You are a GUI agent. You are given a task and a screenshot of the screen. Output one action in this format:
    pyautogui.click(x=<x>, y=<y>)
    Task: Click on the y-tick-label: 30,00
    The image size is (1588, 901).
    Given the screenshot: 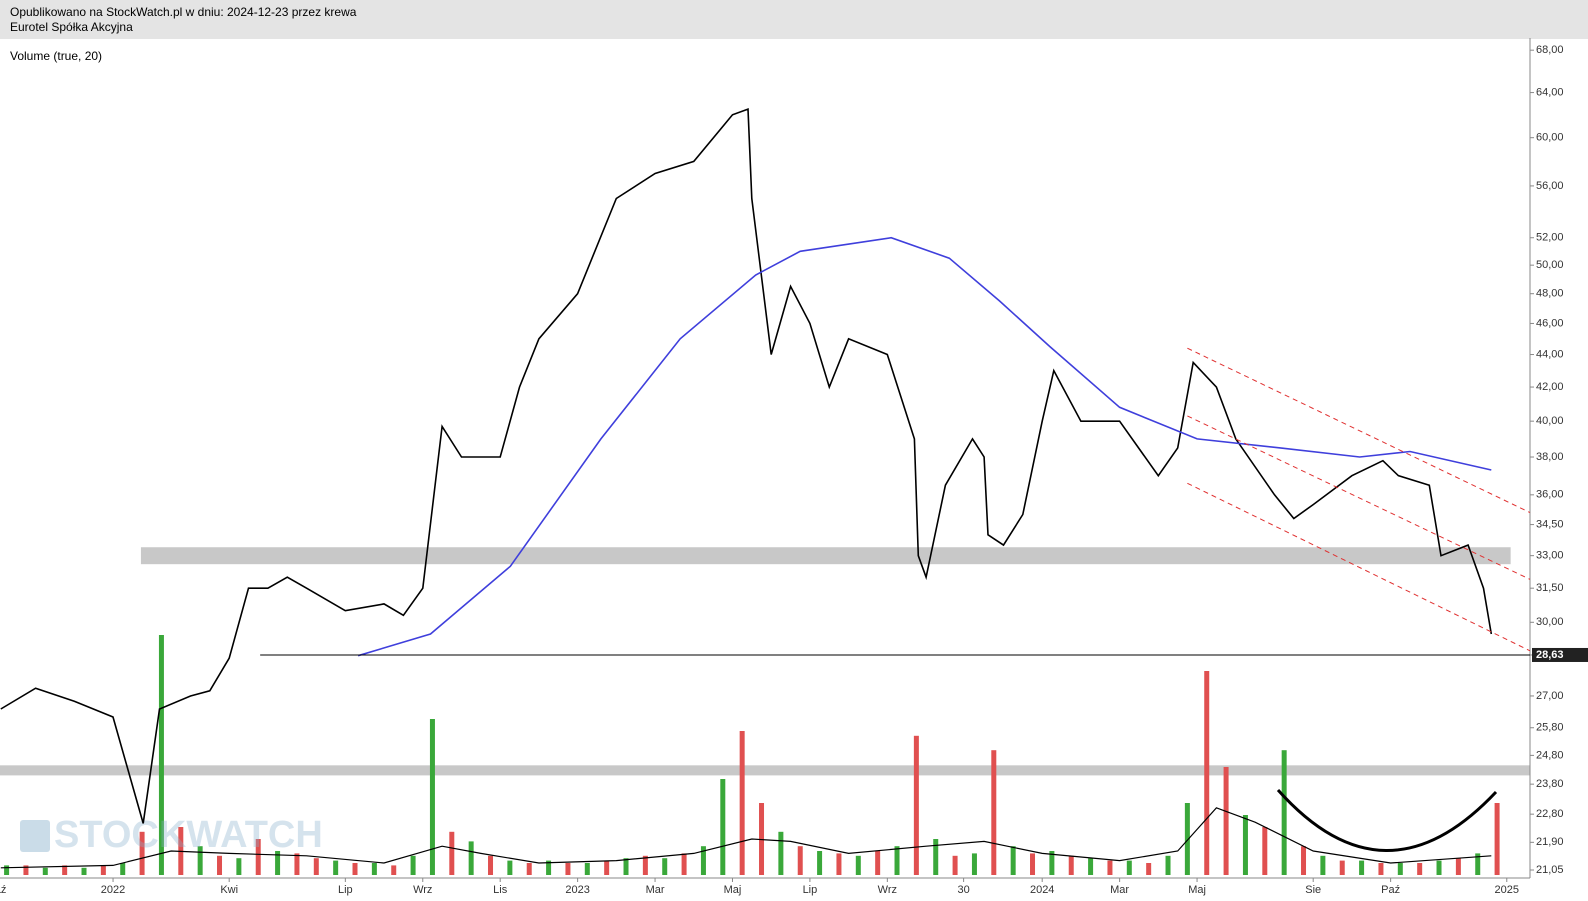 What is the action you would take?
    pyautogui.click(x=1550, y=622)
    